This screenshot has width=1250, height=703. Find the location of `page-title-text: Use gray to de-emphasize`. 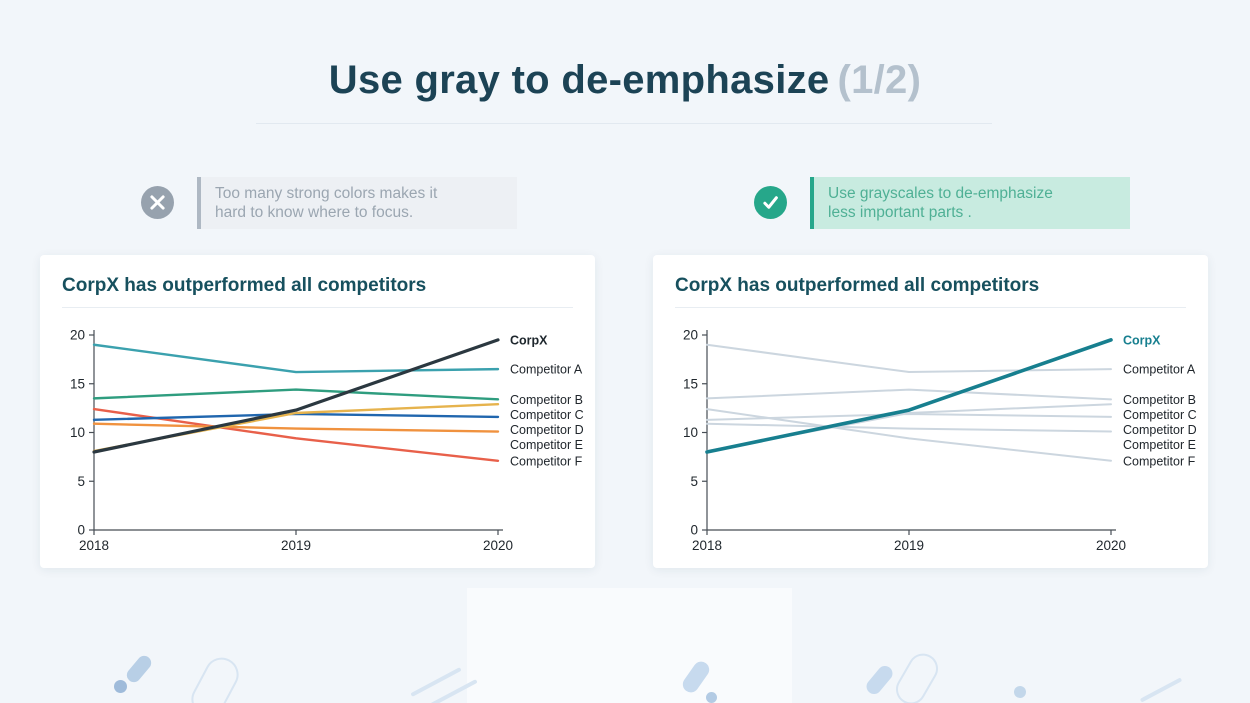

page-title-text: Use gray to de-emphasize is located at coordinates (579, 80).